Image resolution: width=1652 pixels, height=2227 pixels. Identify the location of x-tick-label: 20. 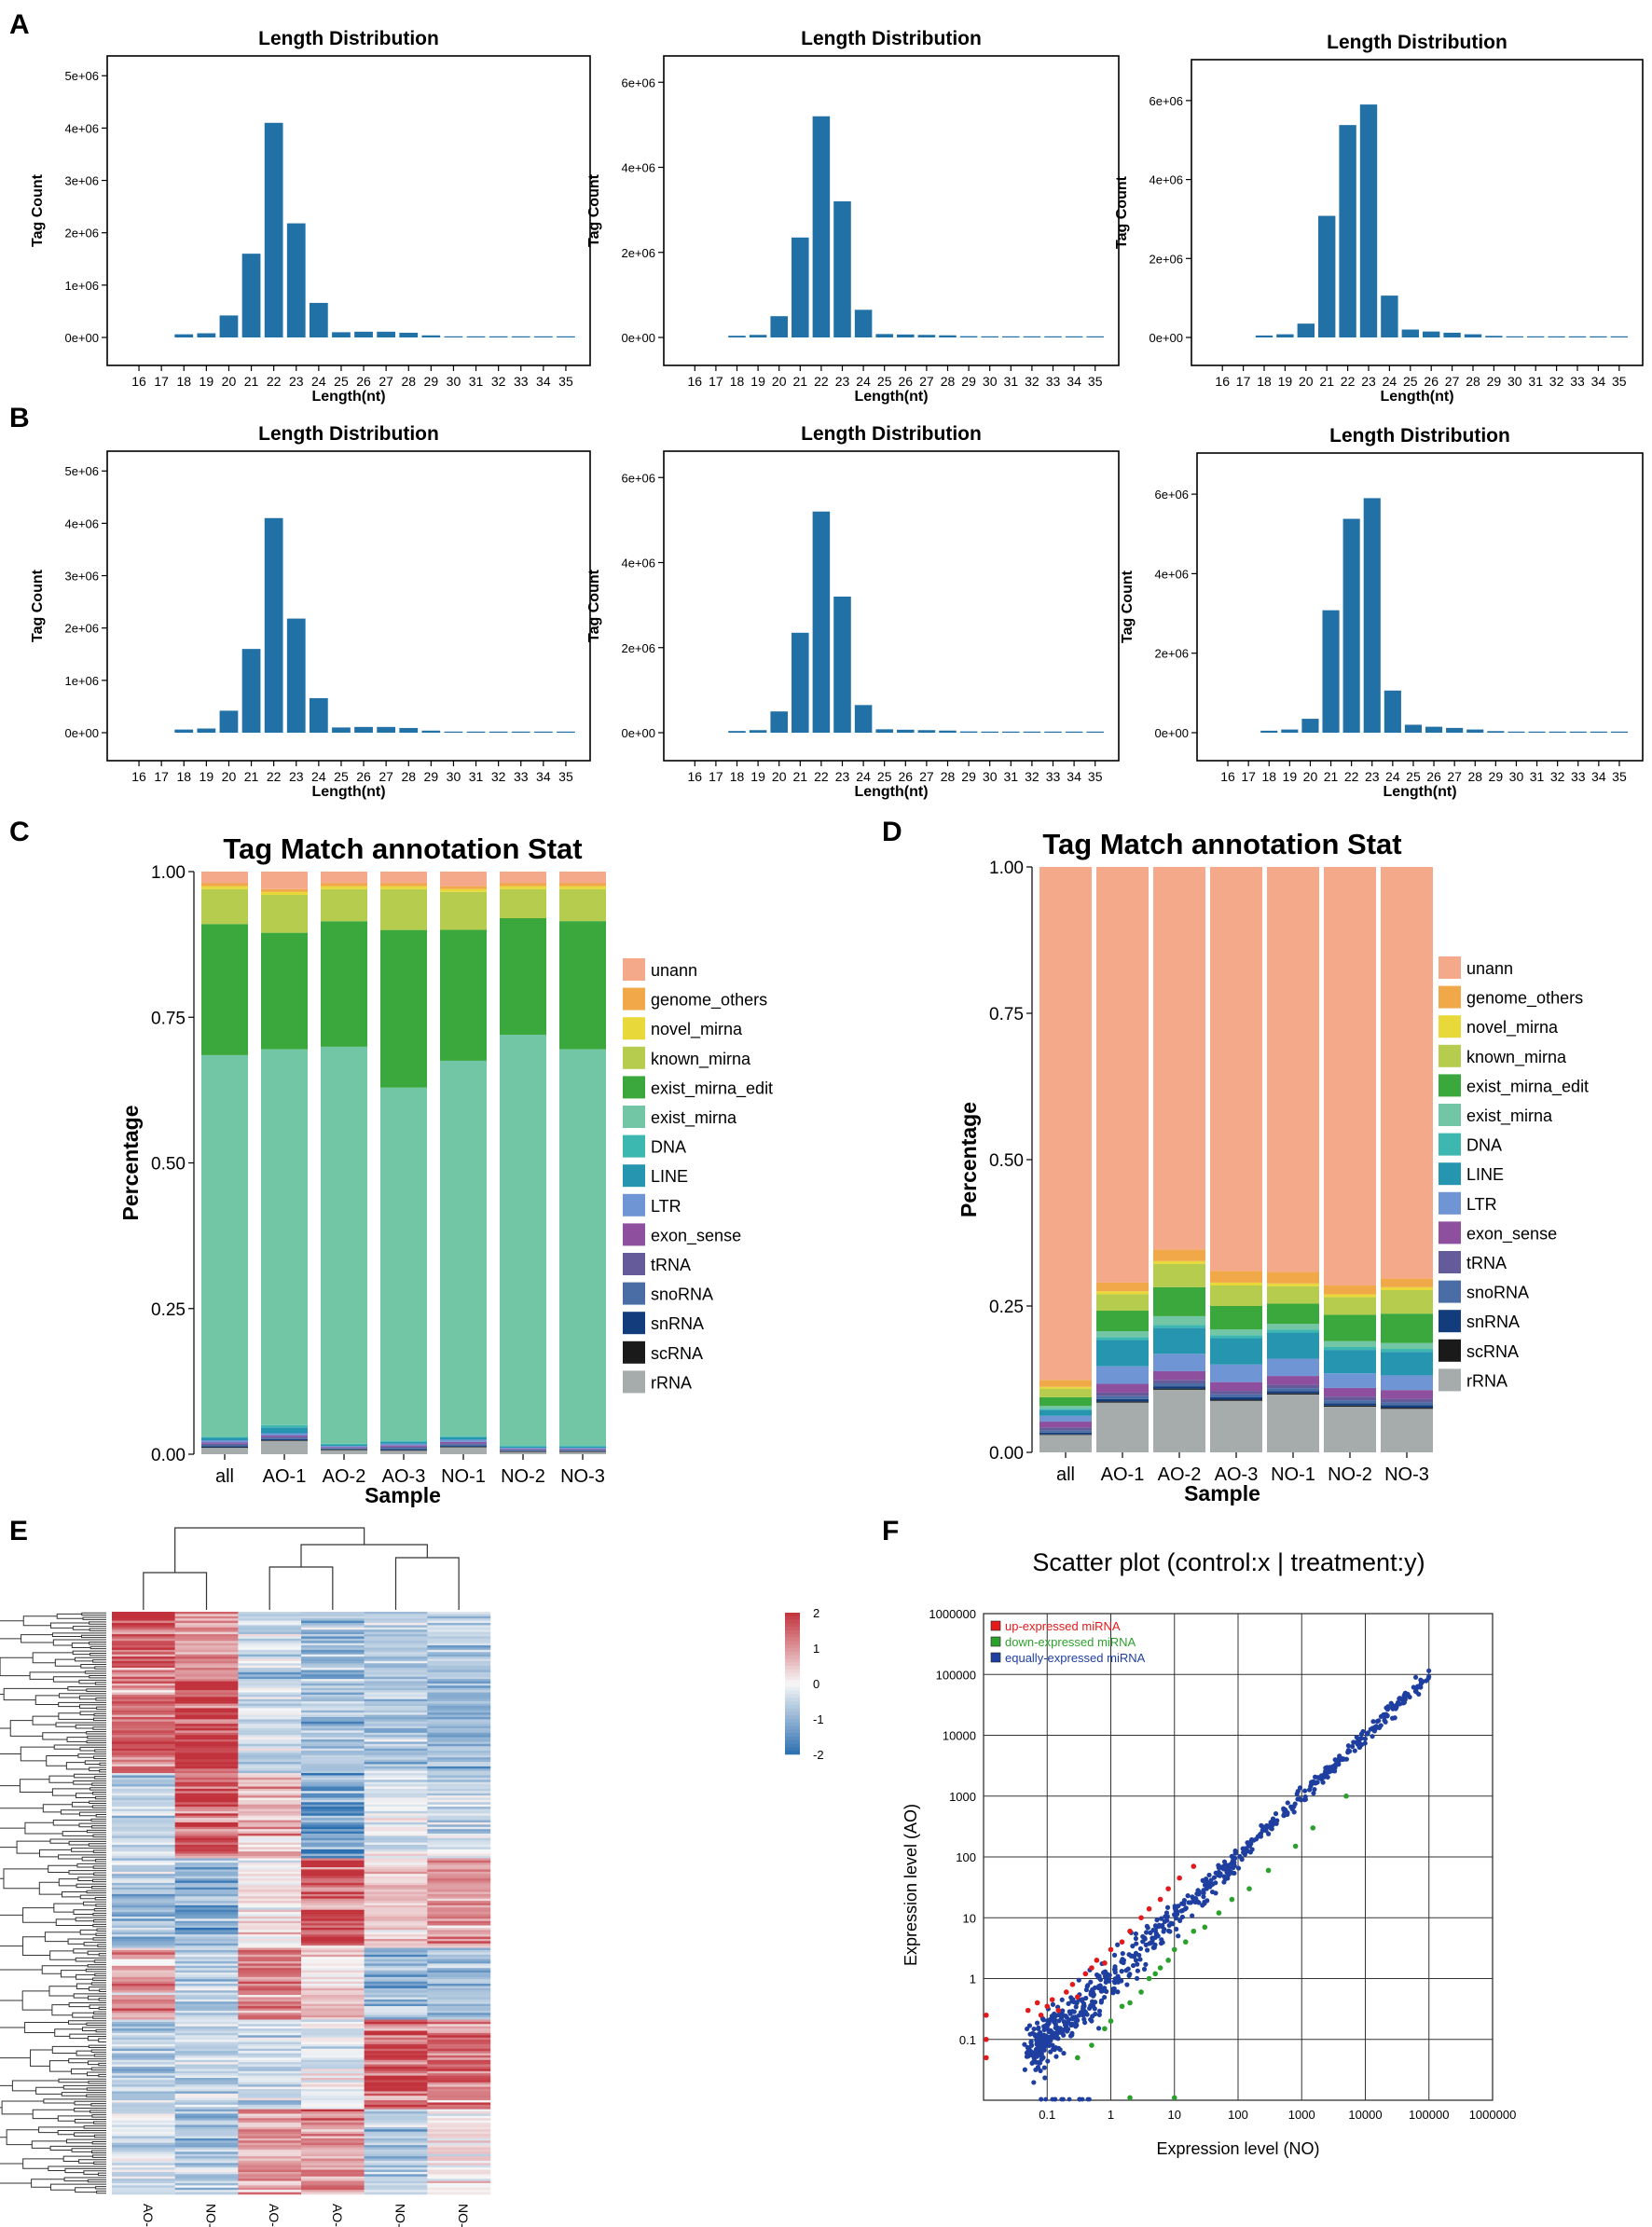
(780, 777).